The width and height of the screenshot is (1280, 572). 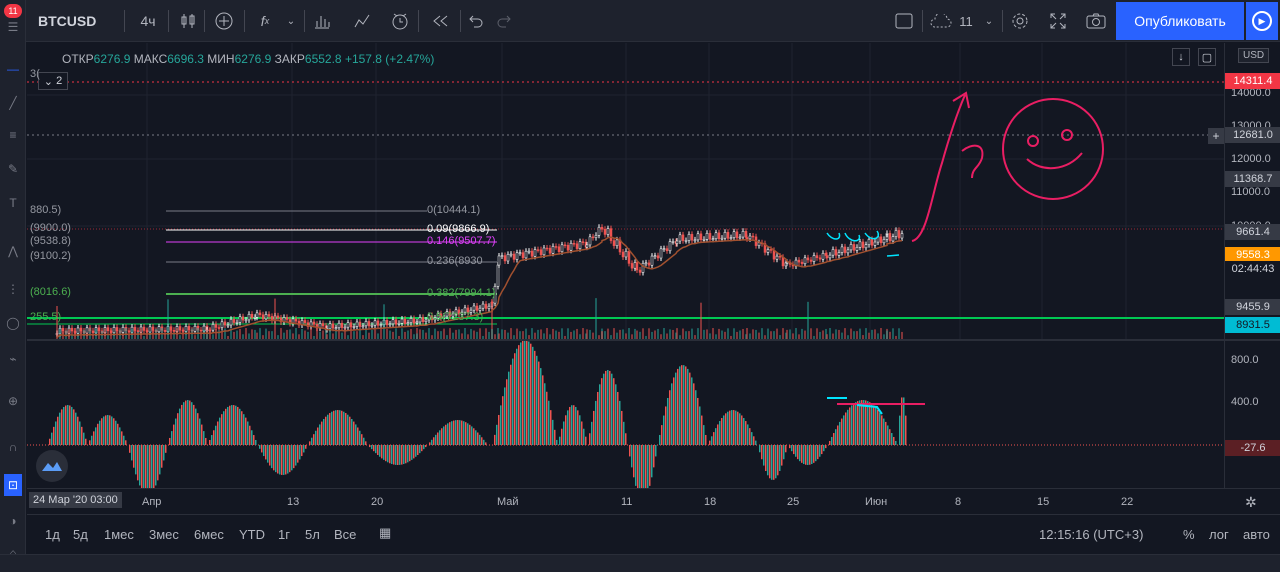 I want to click on pattern-icon: ⋀, so click(x=13, y=251).